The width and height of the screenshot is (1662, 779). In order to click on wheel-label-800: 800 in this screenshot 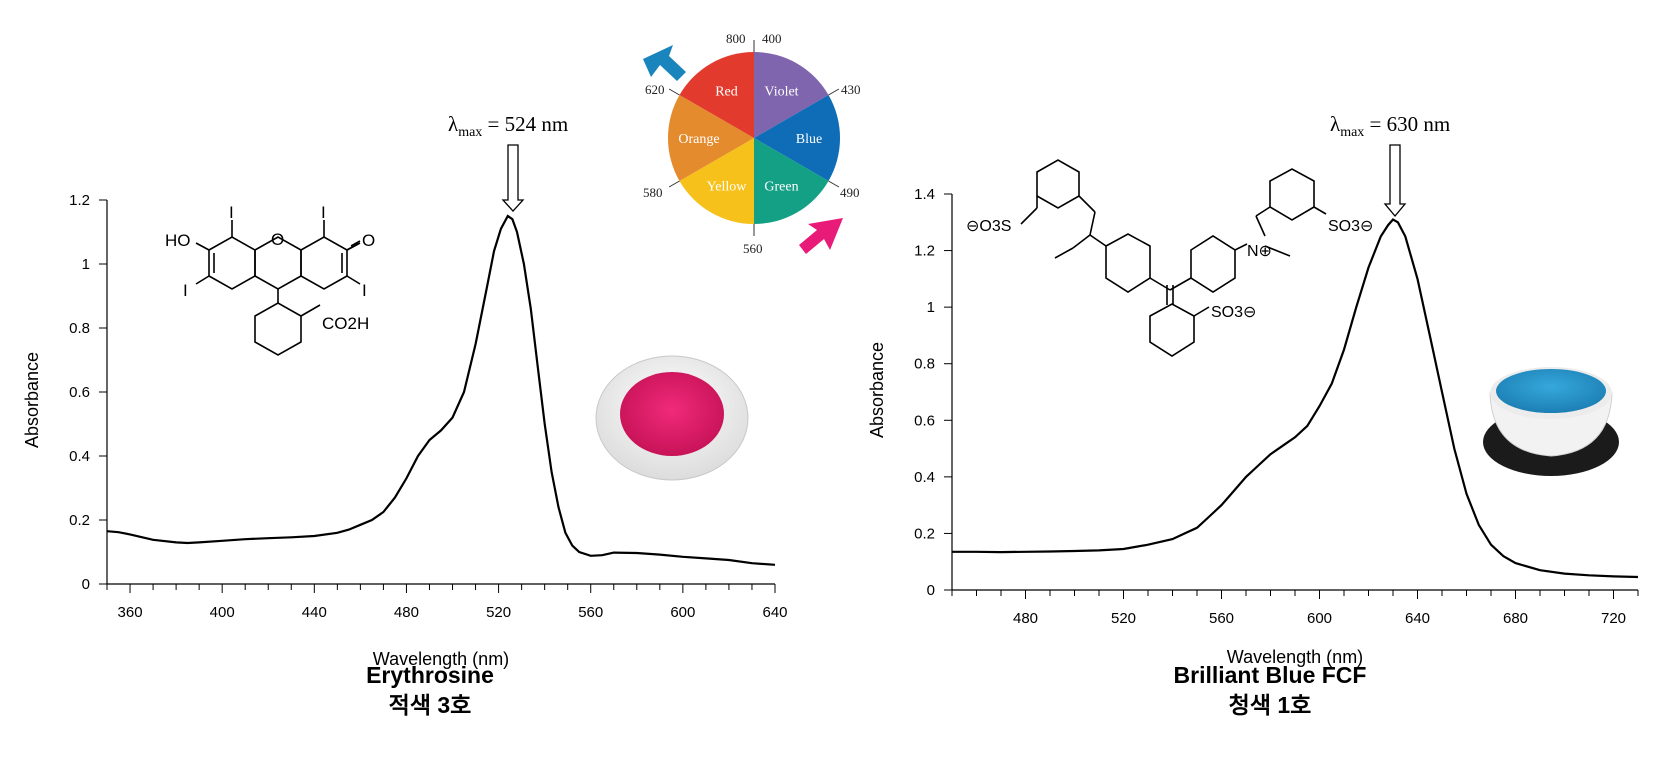, I will do `click(736, 38)`.